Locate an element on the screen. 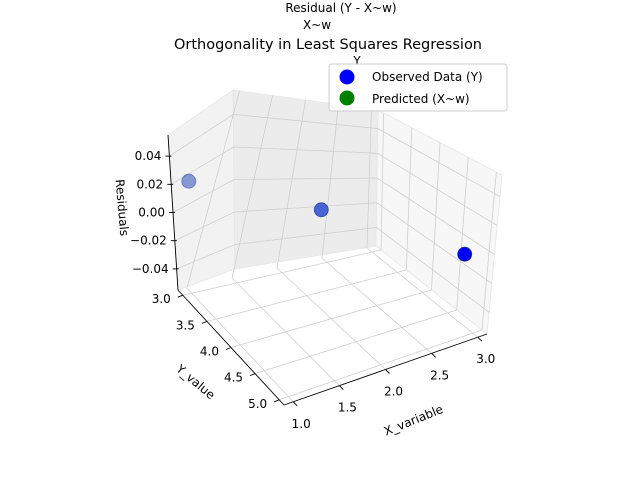  legend-box is located at coordinates (418, 87).